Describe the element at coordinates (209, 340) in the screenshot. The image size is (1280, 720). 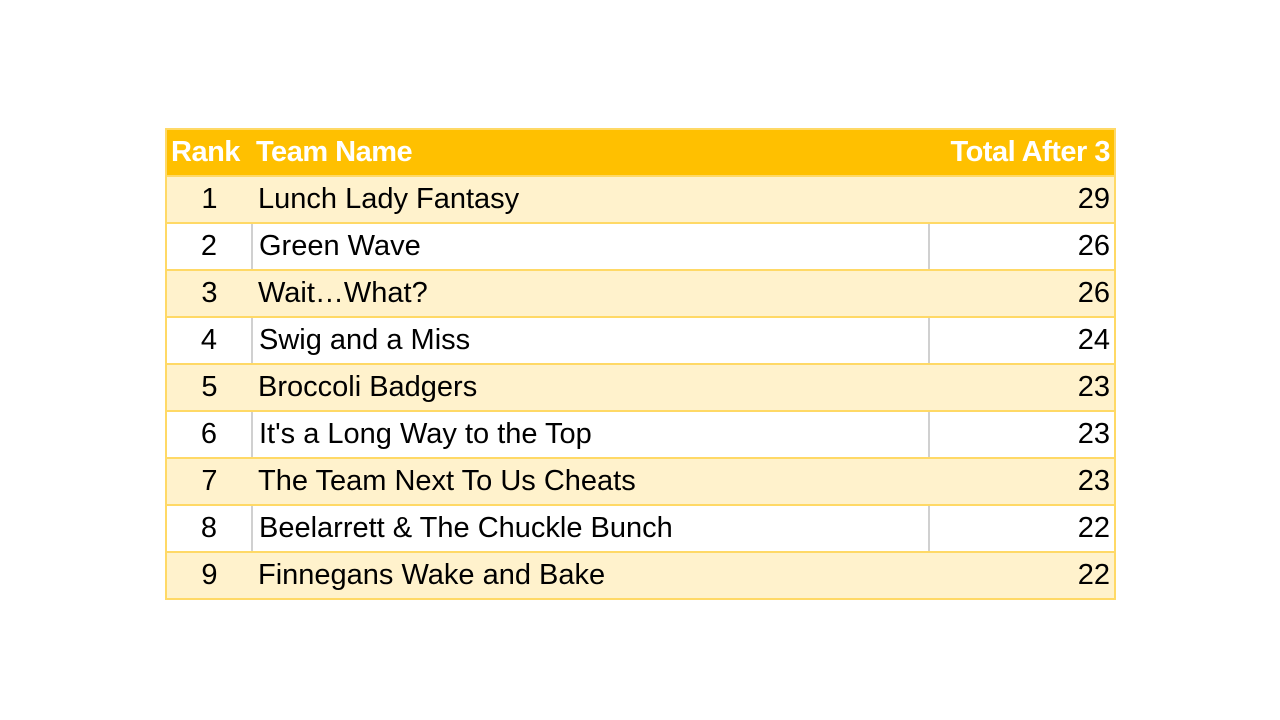
I see `rank-cell: 4` at that location.